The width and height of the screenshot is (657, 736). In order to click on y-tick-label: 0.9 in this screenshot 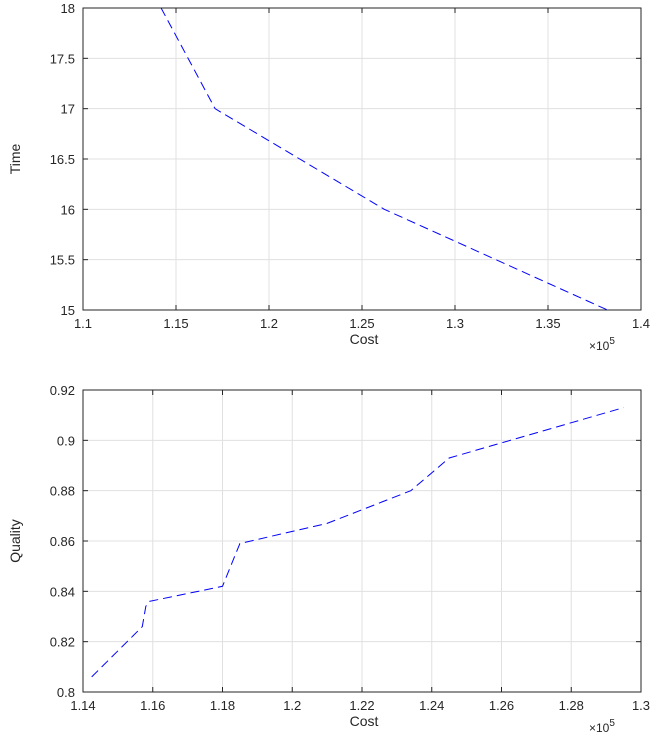, I will do `click(66, 440)`.